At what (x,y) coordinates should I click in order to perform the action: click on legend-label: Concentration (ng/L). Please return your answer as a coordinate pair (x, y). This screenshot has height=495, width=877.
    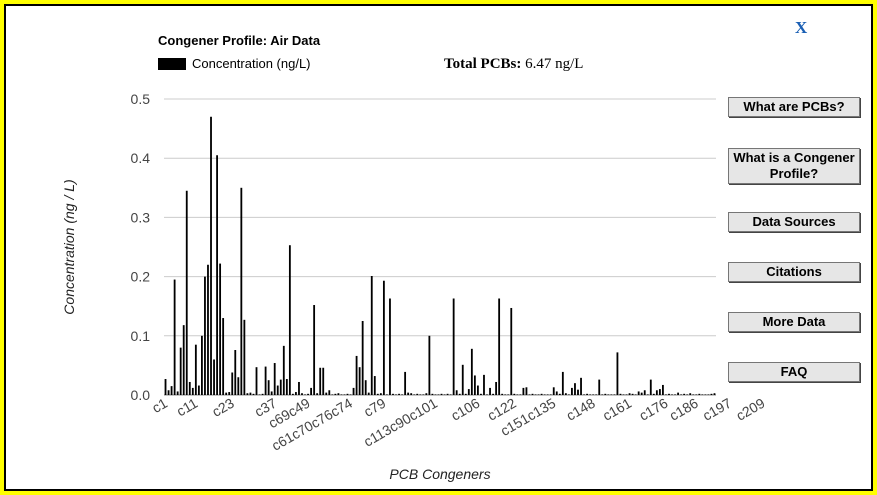
    Looking at the image, I should click on (251, 63).